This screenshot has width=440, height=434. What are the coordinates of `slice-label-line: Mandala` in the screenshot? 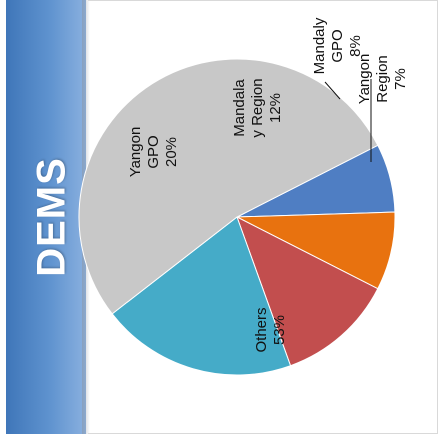 It's located at (239, 108).